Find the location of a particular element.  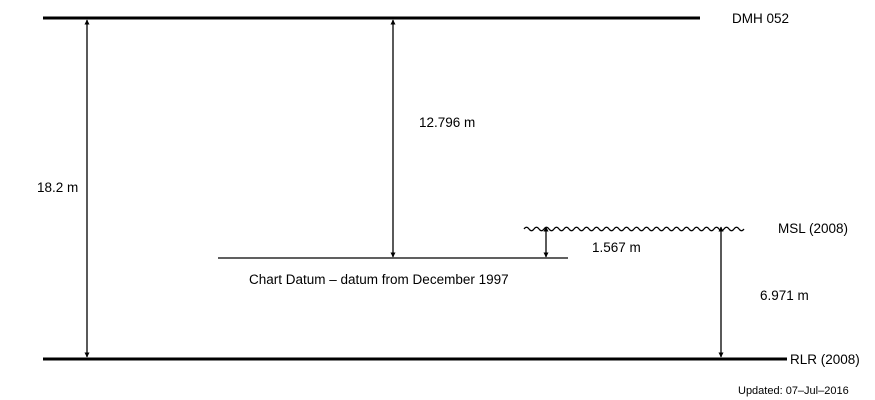

msl-to-rlr-value: 6.971 m is located at coordinates (784, 295).